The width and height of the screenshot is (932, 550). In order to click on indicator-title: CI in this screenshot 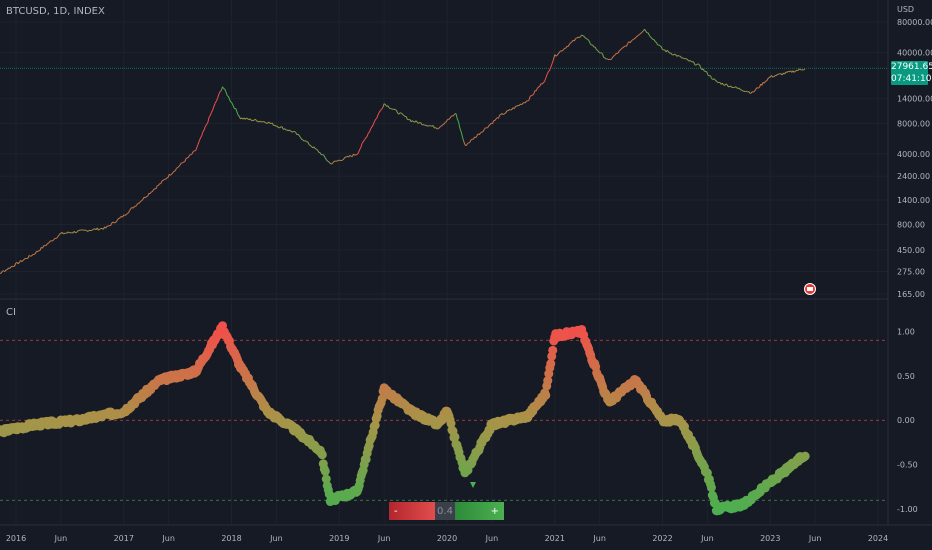, I will do `click(11, 312)`.